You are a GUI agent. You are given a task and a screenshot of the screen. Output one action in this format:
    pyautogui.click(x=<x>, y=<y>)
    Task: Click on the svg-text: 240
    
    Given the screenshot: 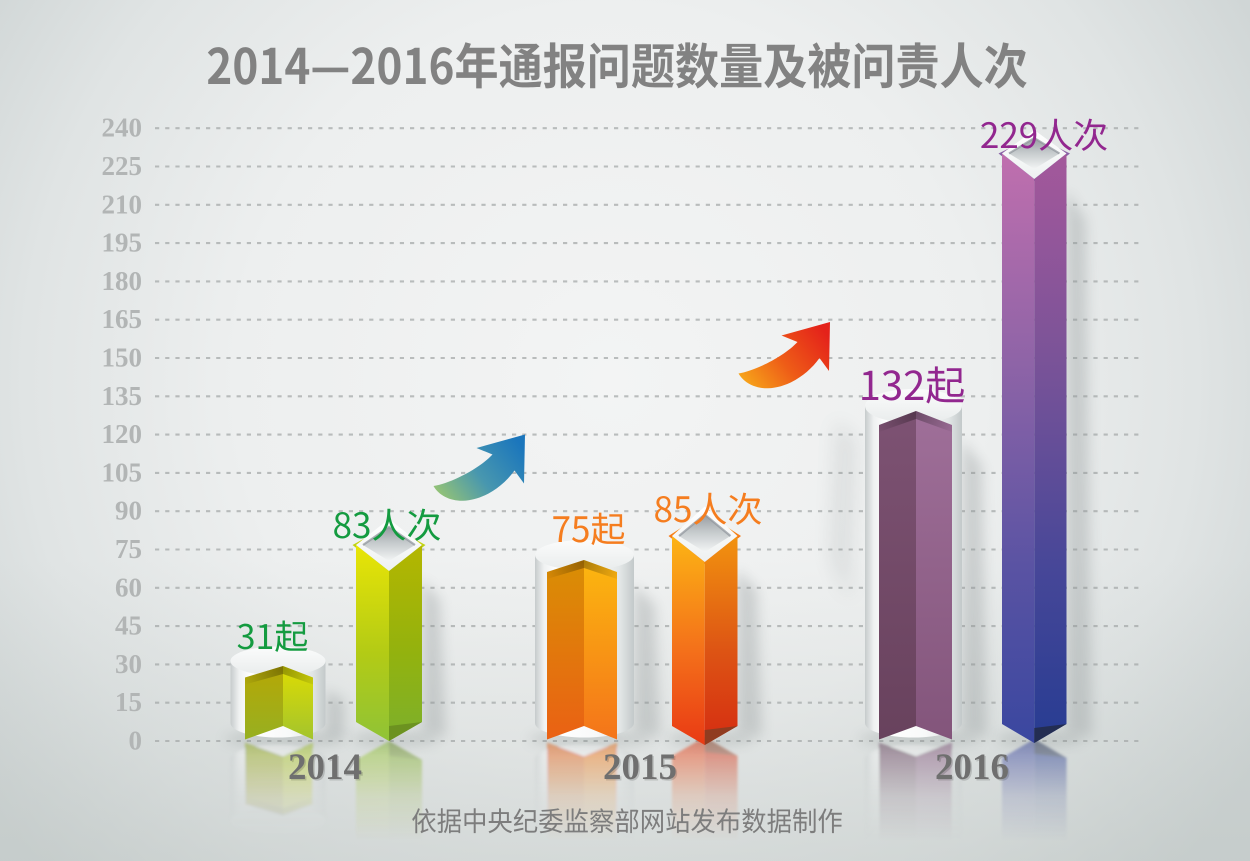 What is the action you would take?
    pyautogui.click(x=122, y=128)
    